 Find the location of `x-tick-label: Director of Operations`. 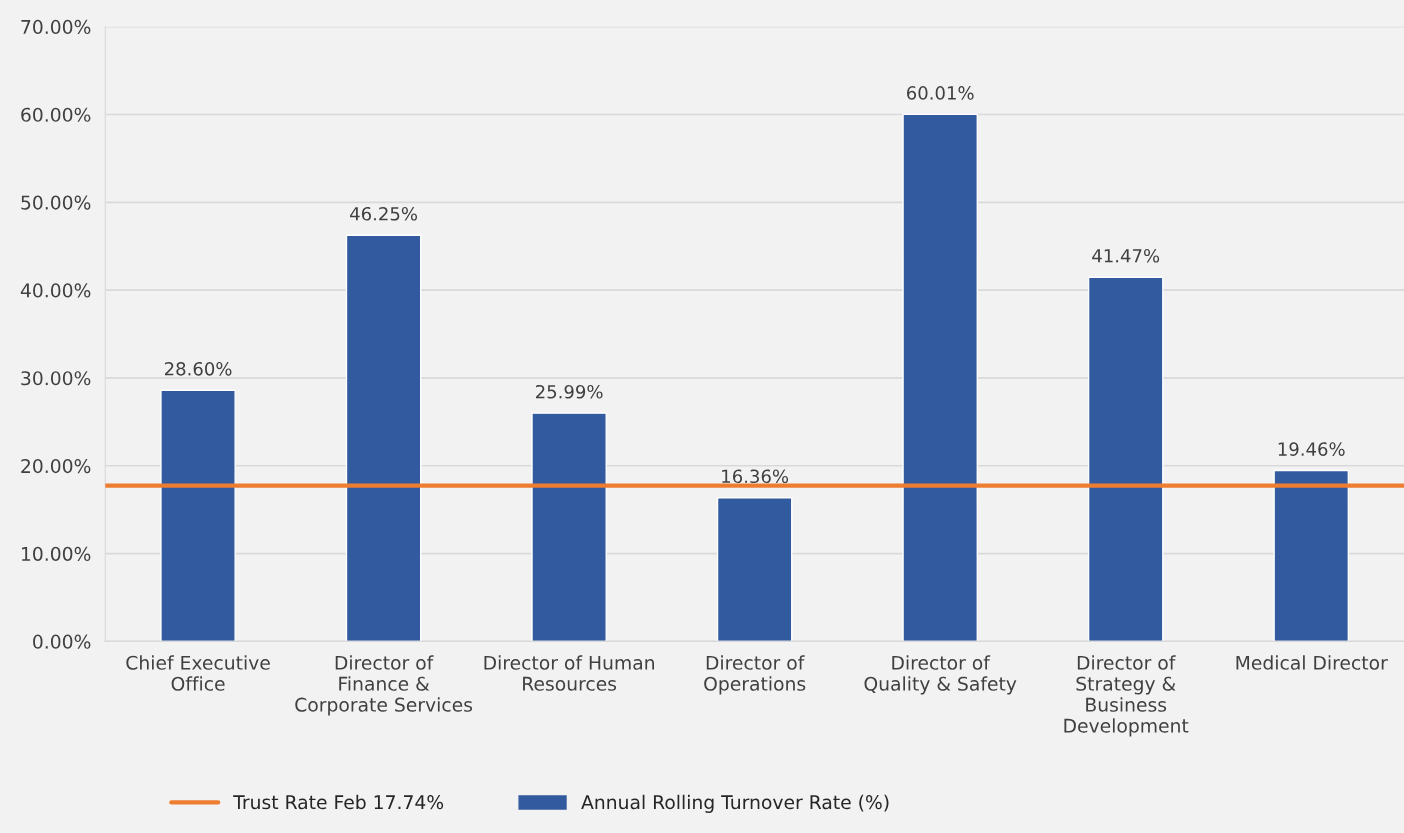

x-tick-label: Director of Operations is located at coordinates (755, 675).